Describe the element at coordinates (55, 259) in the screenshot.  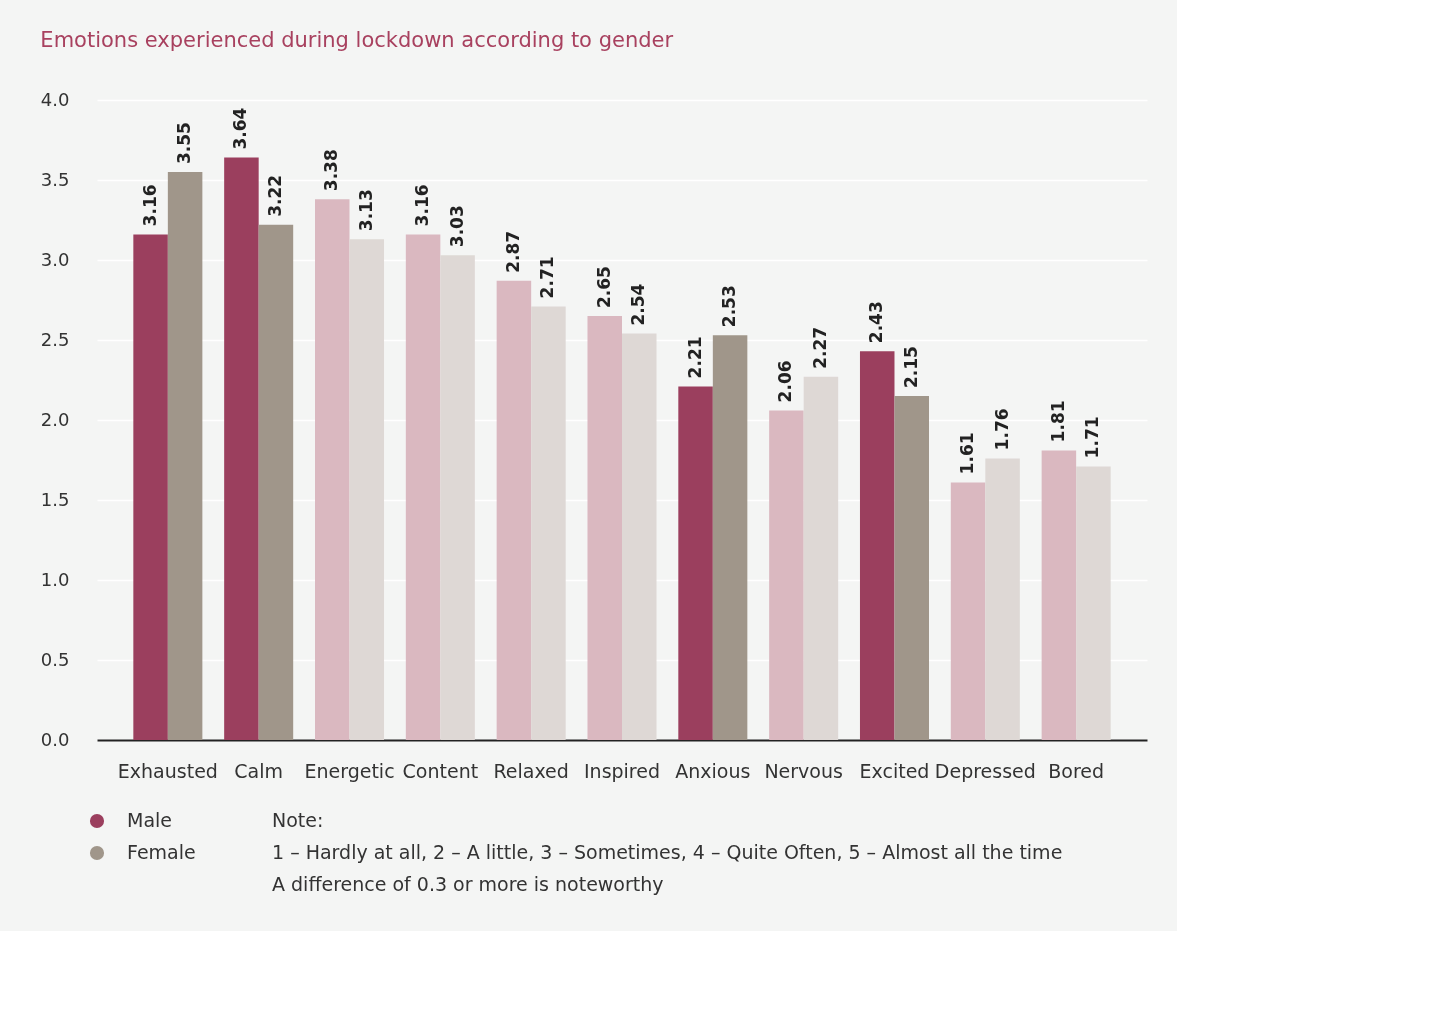
I see `y-tick-label: 3.0` at that location.